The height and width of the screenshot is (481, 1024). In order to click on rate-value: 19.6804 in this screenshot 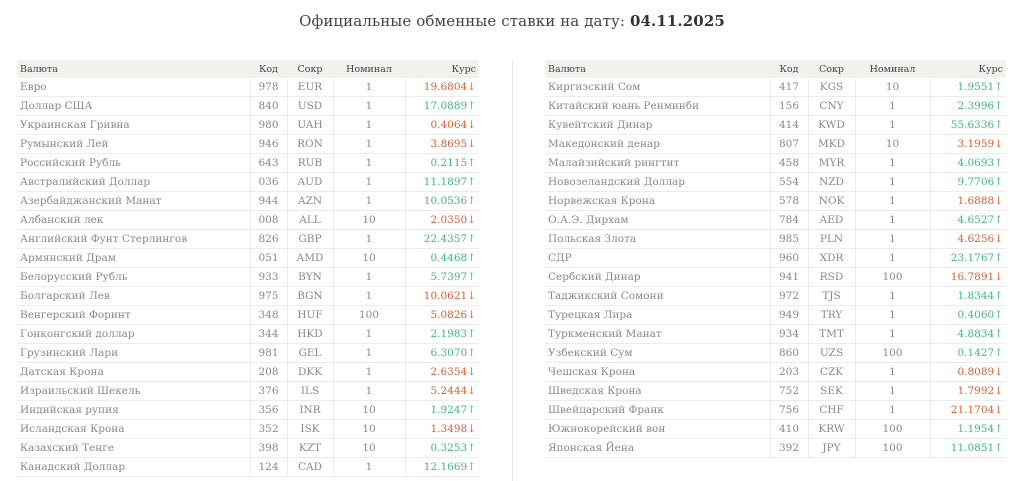, I will do `click(445, 87)`.